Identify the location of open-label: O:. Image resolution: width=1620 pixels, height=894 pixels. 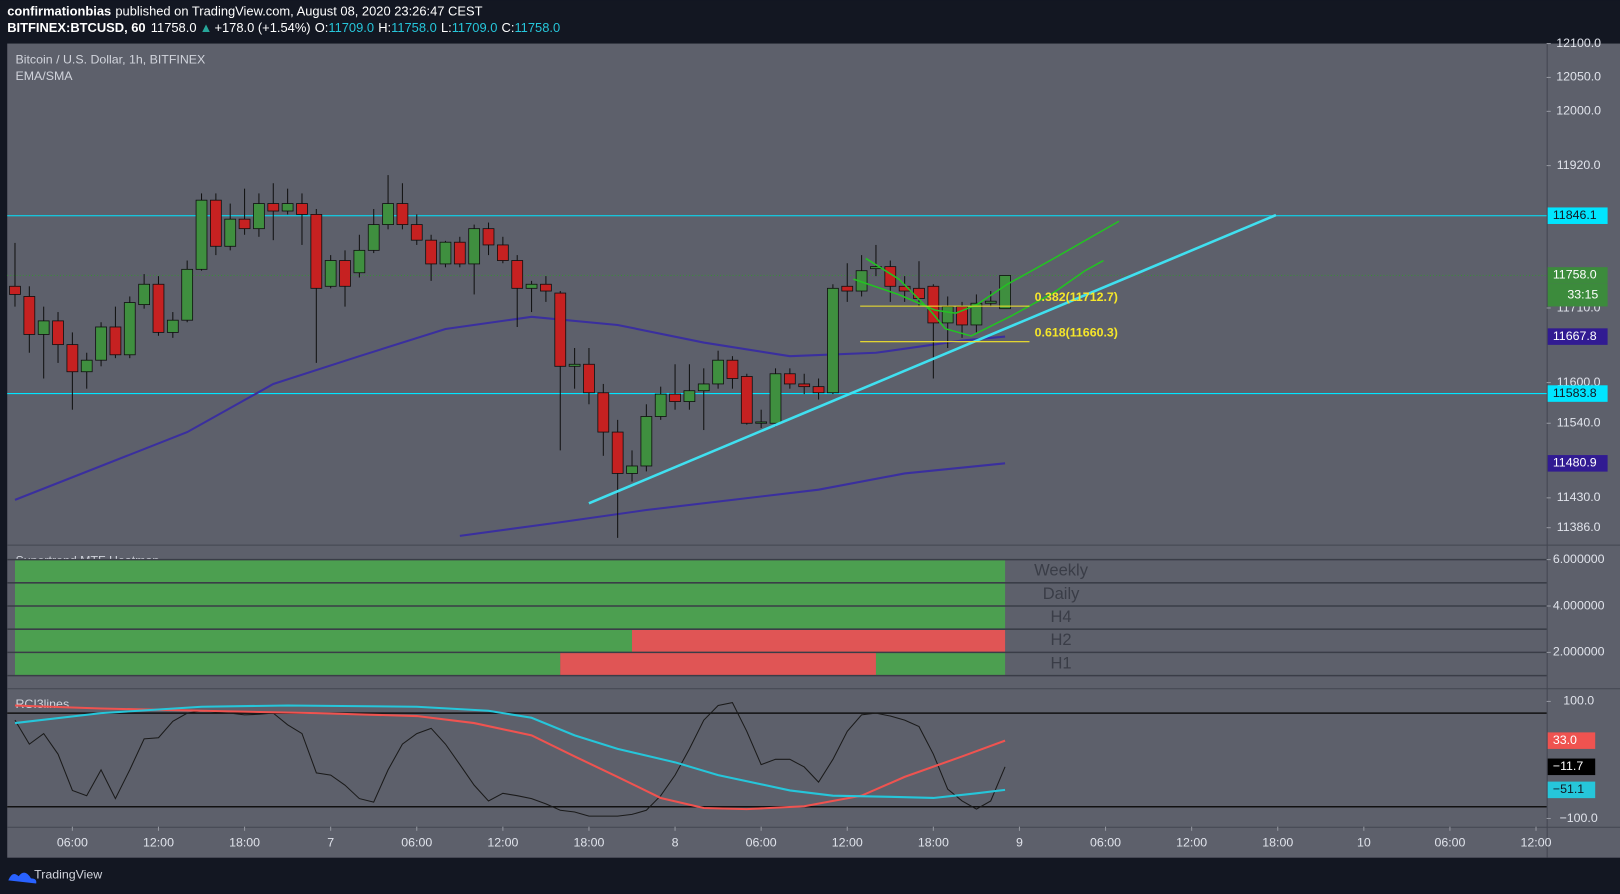
(322, 27).